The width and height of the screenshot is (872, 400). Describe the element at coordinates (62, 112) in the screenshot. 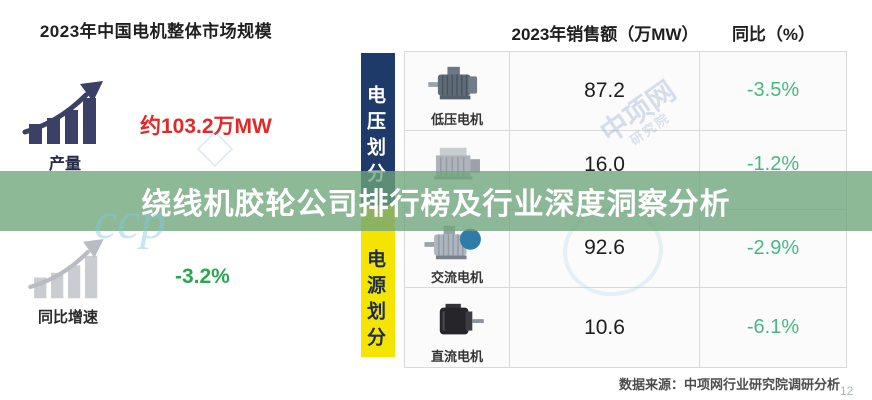

I see `production-bar-chart-icon` at that location.